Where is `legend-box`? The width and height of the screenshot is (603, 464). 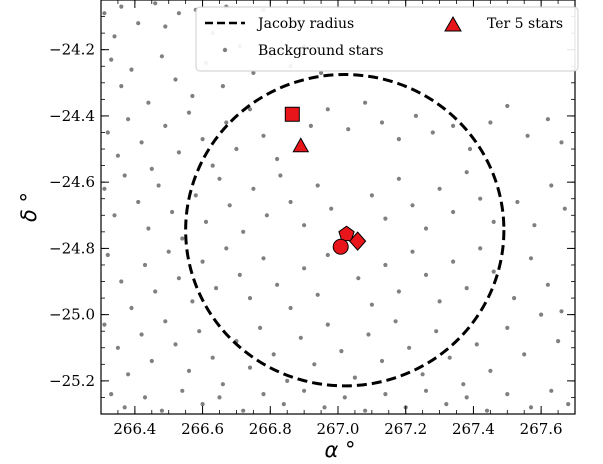 legend-box is located at coordinates (387, 39).